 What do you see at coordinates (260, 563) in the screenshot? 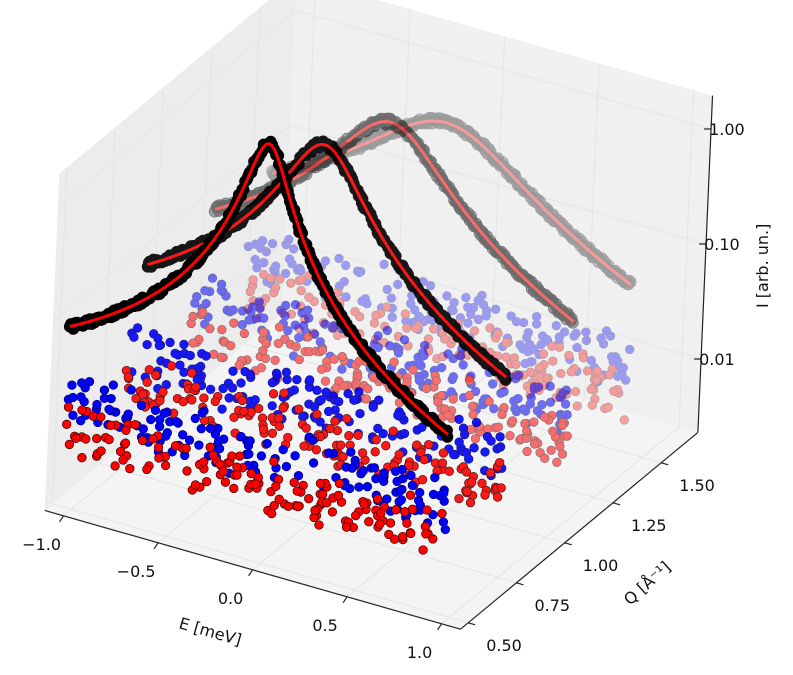
I see `grid-line` at bounding box center [260, 563].